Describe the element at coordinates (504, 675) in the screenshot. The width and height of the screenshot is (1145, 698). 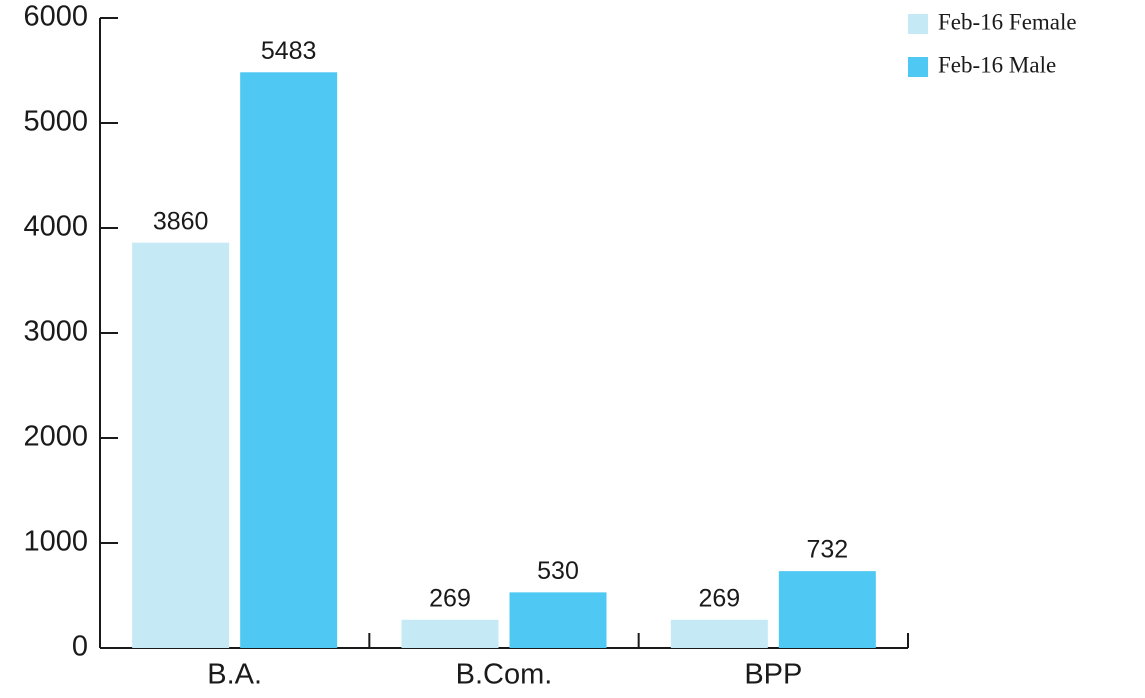
I see `x-tick-label: B.Com.` at that location.